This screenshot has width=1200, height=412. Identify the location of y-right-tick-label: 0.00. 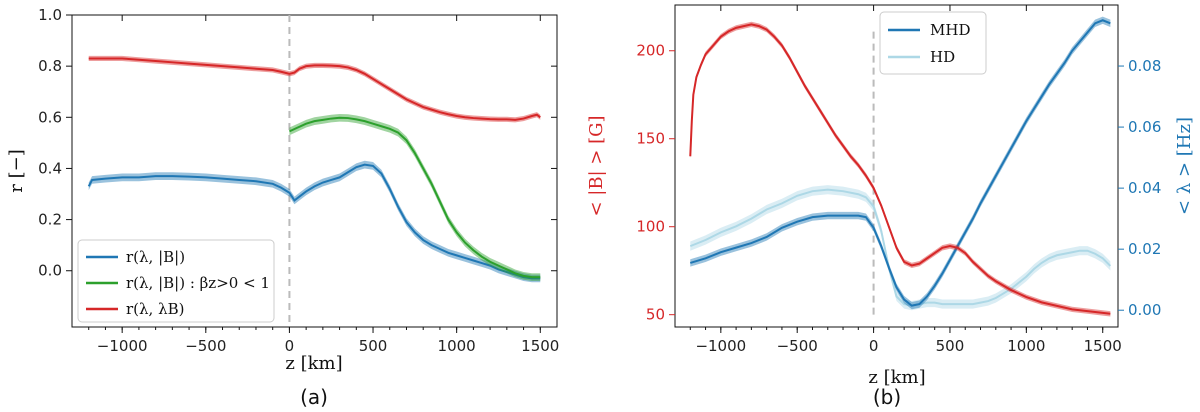
(1144, 310).